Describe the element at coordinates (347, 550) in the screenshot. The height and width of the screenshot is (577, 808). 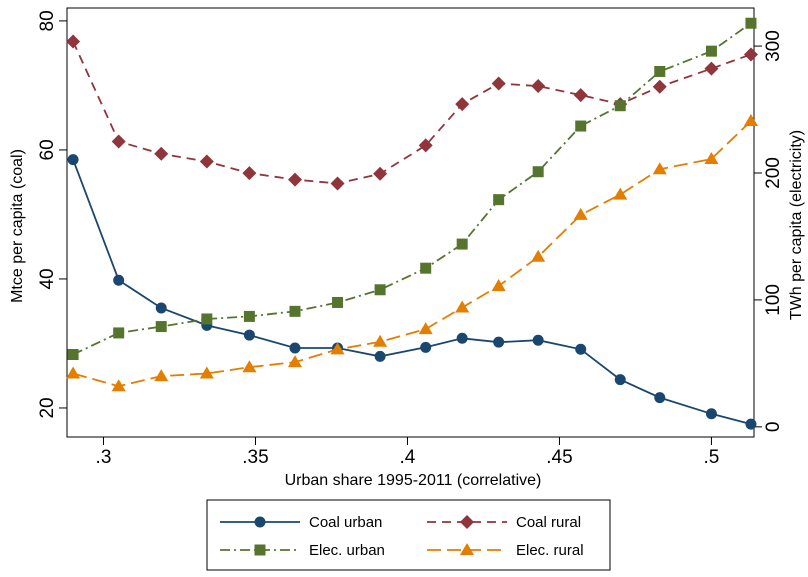
I see `legend-label: Elec. urban` at that location.